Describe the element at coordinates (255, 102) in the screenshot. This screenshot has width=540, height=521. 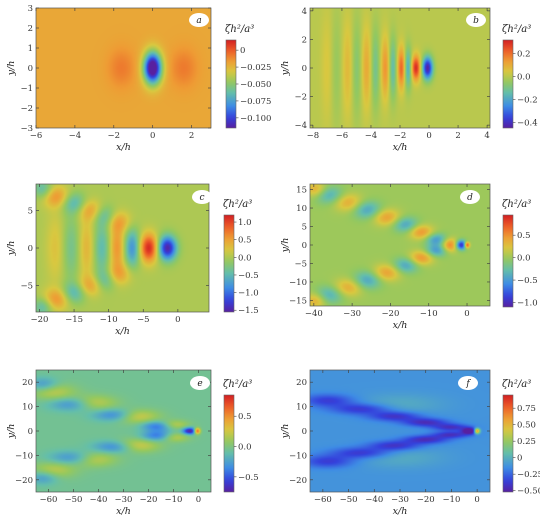
I see `colorbar-tick-label: −0.075` at that location.